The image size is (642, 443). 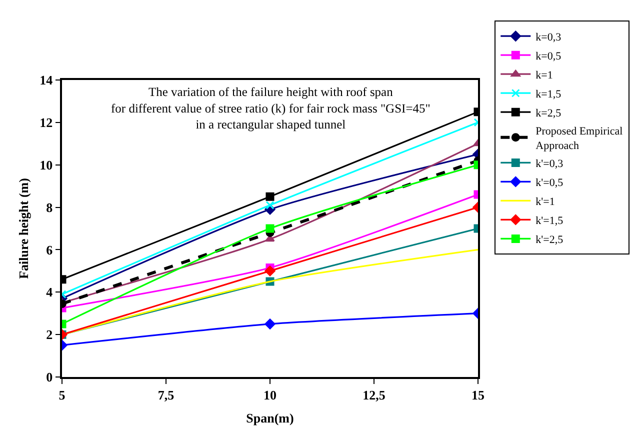 What do you see at coordinates (270, 394) in the screenshot?
I see `x-tick-label: 10` at bounding box center [270, 394].